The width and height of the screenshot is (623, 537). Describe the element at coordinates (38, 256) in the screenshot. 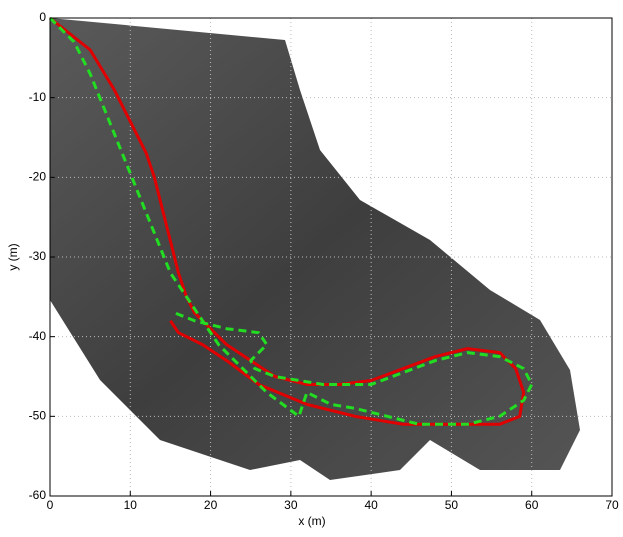

I see `y-tick-label: -30` at that location.